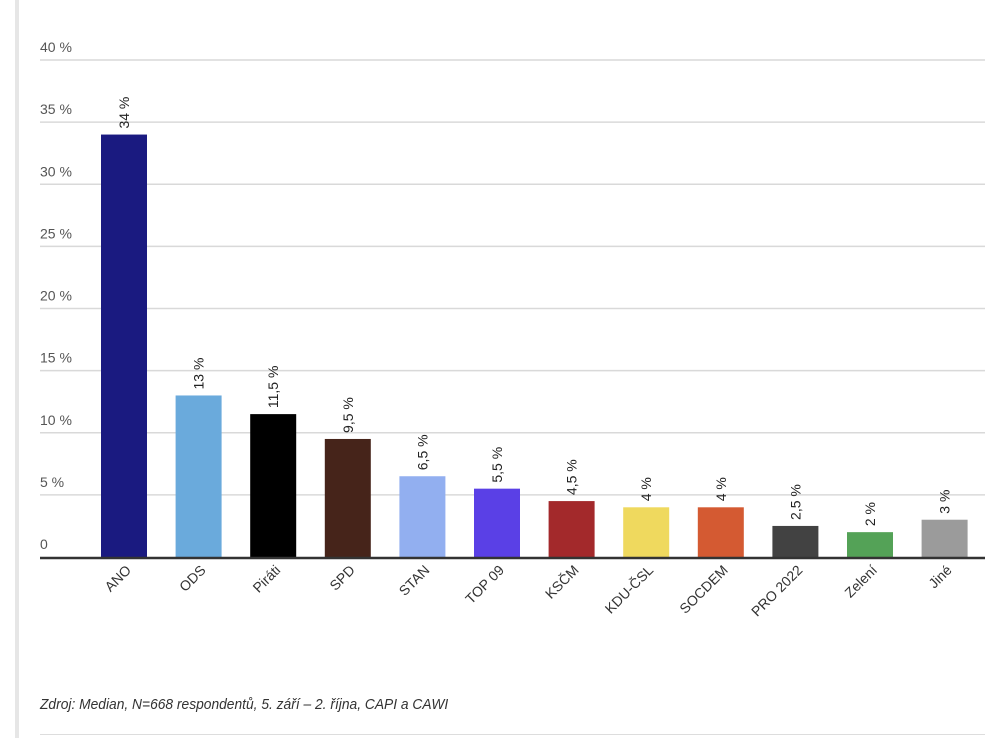 The image size is (1007, 738). Describe the element at coordinates (44, 544) in the screenshot. I see `y-tick-label: 0` at that location.